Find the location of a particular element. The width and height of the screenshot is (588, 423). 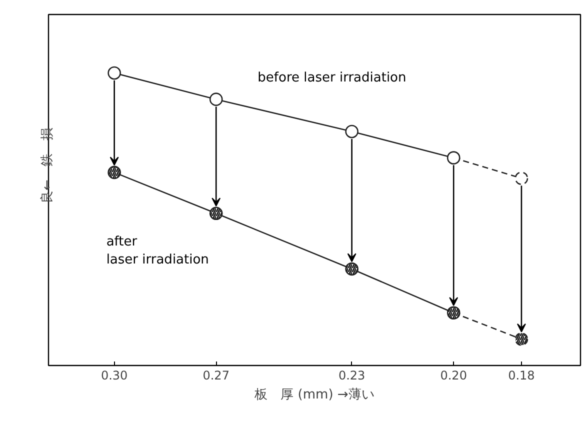

x-tick-label: 0.20 is located at coordinates (453, 375).